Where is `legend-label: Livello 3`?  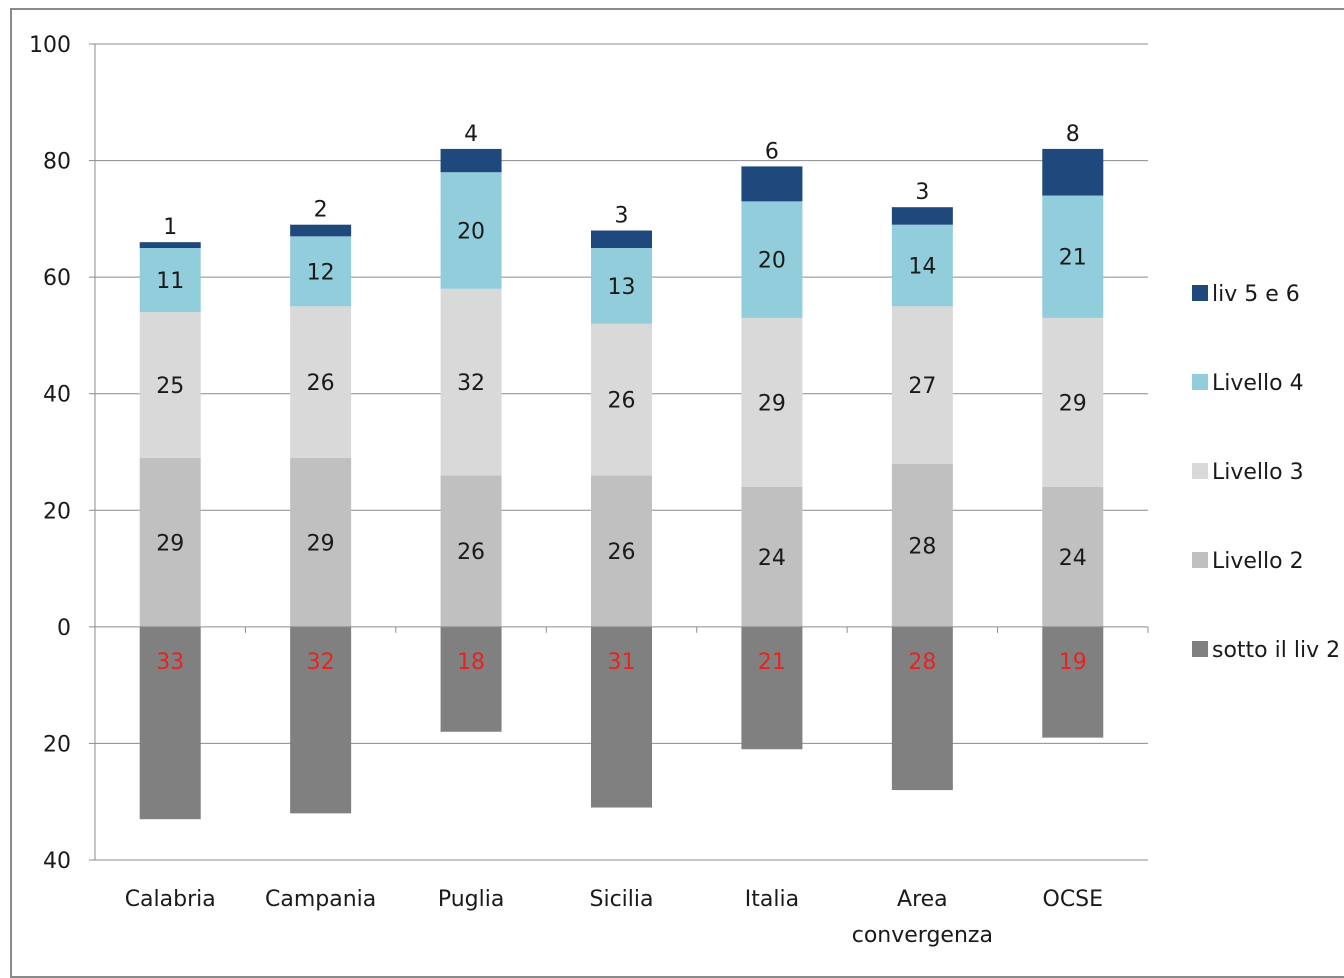
legend-label: Livello 3 is located at coordinates (1258, 472).